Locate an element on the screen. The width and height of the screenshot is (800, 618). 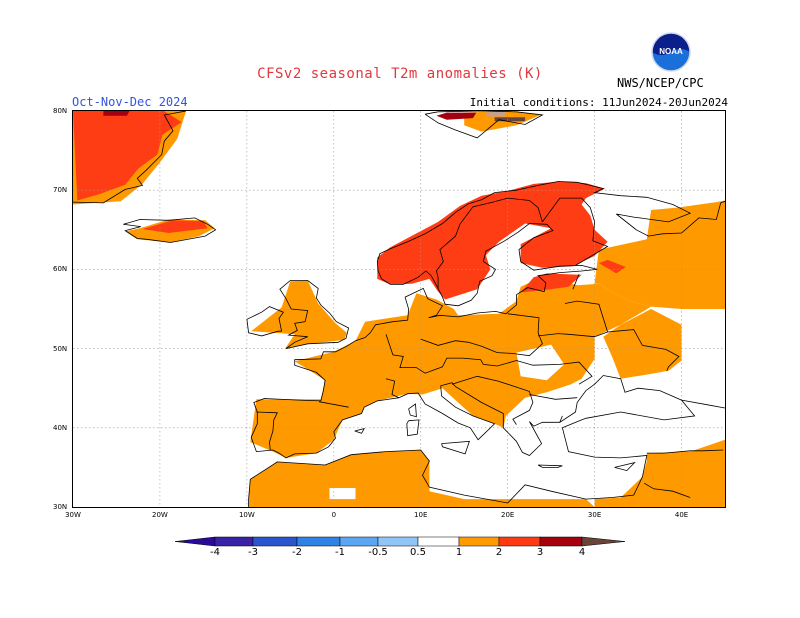
anomaly-region-british-isles is located at coordinates (299, 314).